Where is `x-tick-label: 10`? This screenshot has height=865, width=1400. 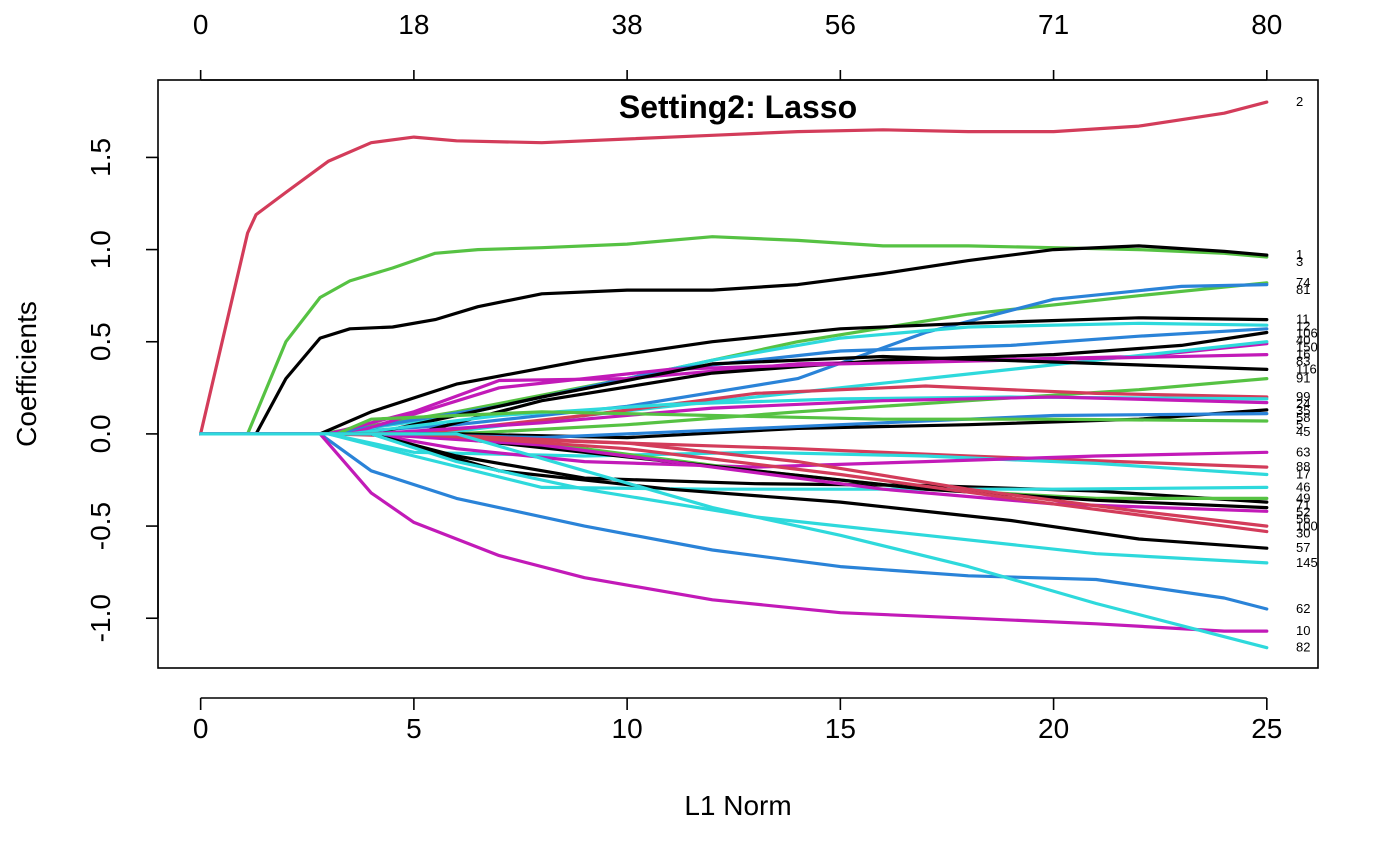 x-tick-label: 10 is located at coordinates (627, 728).